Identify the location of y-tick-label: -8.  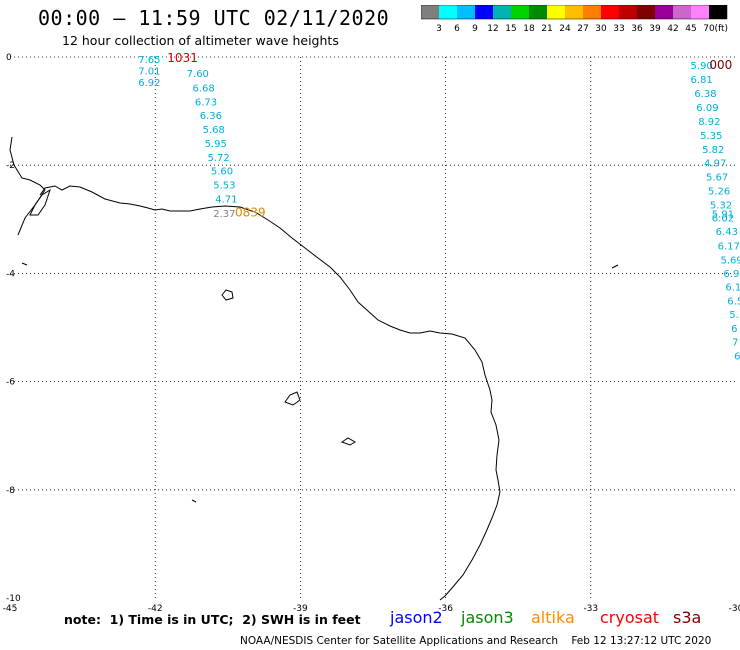
(10, 491).